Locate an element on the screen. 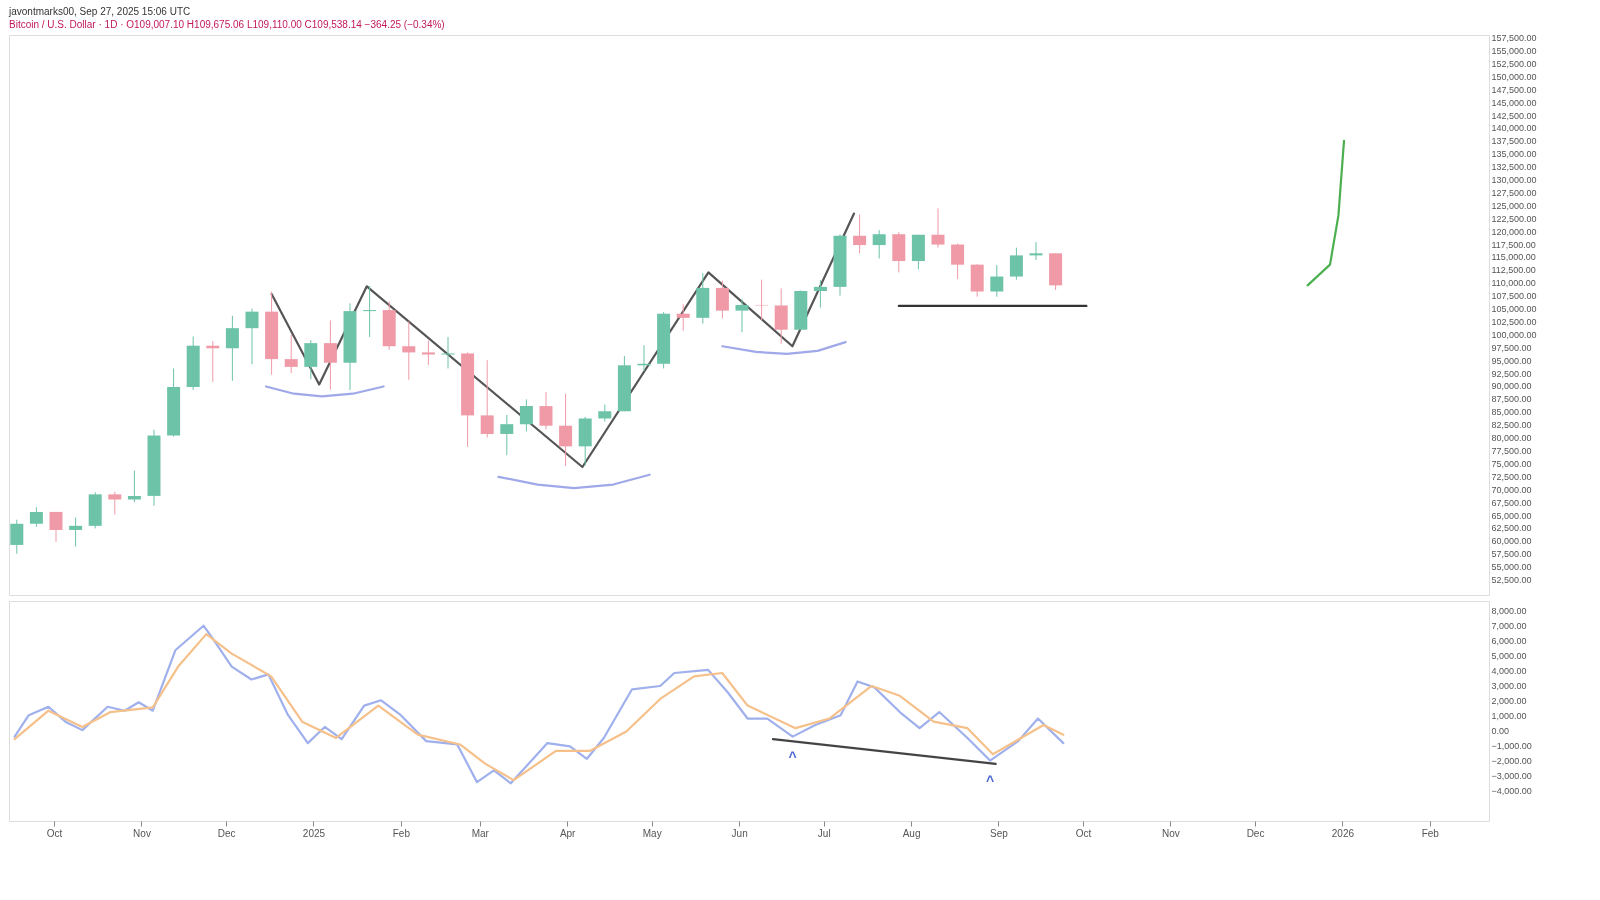  y-tick-label: 2,000.00 is located at coordinates (1509, 700).